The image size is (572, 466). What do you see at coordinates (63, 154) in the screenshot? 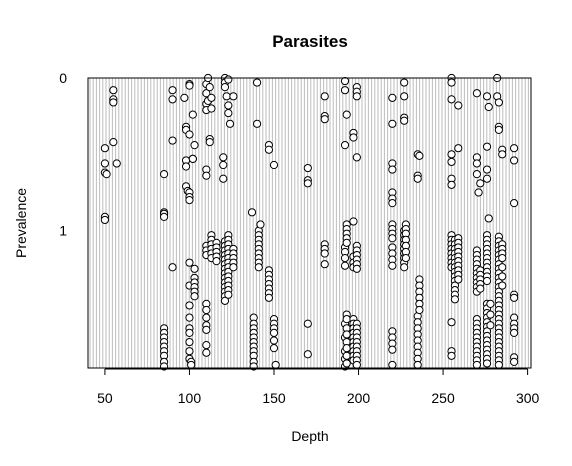
I see `y-axis: 01` at bounding box center [63, 154].